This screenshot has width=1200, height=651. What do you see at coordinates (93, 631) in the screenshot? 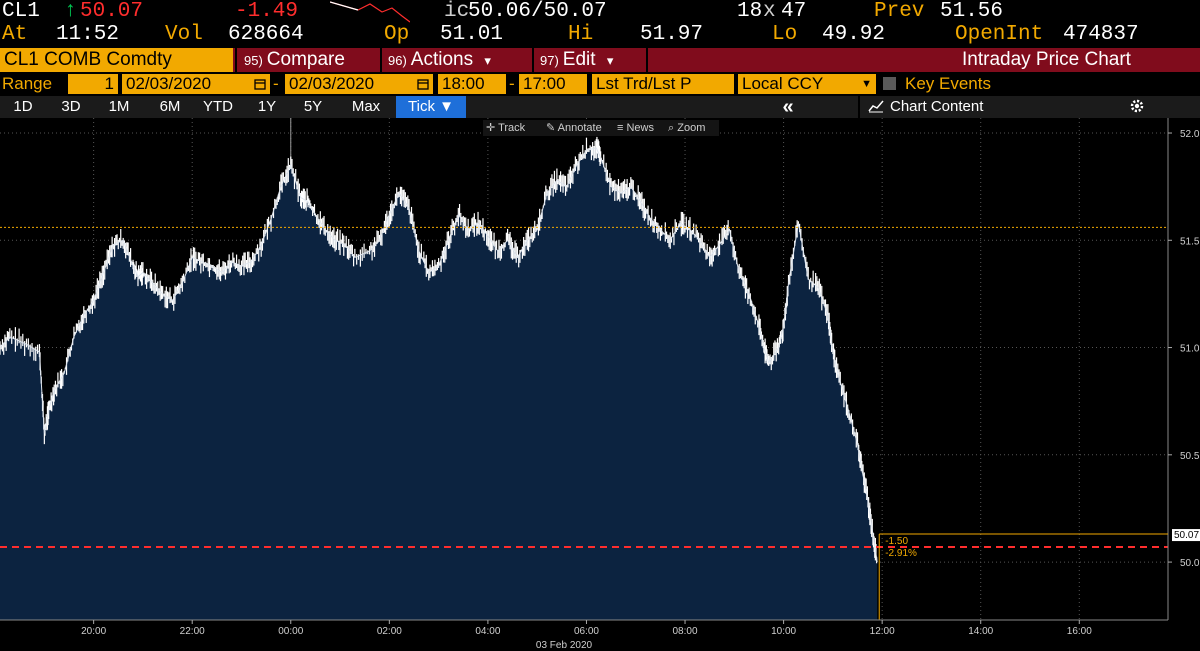
I see `x-tick-label: 20:00` at bounding box center [93, 631].